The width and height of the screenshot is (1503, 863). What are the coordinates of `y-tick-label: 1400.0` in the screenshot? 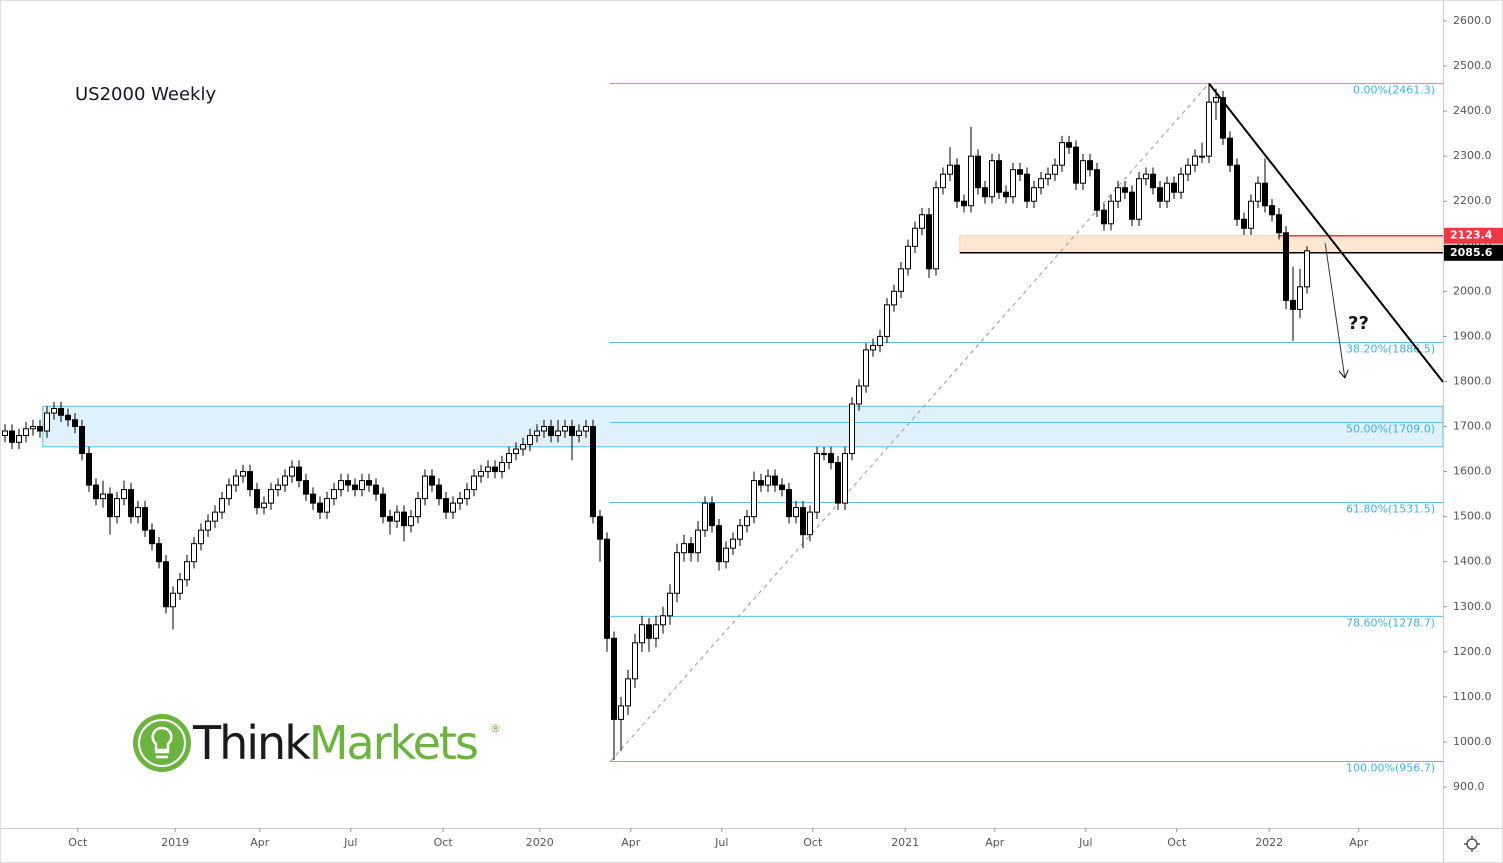 It's located at (1472, 561).